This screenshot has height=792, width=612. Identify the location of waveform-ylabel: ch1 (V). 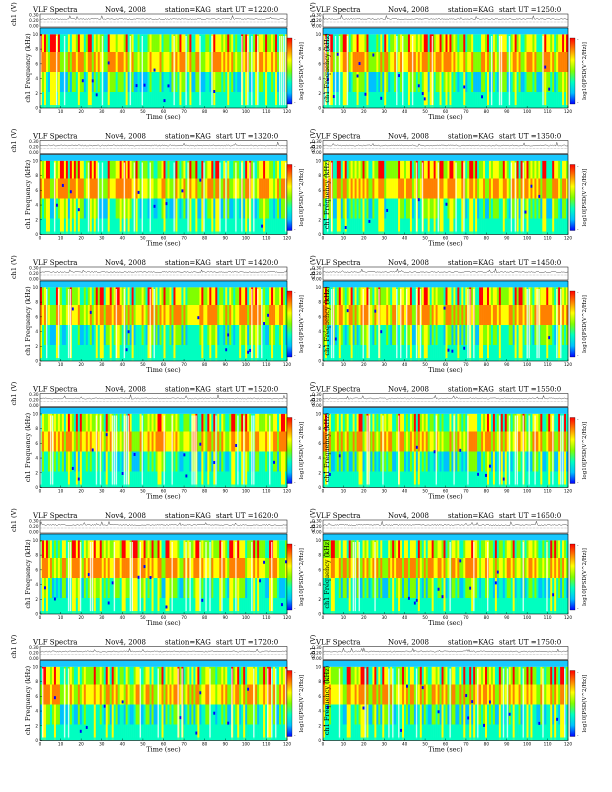
(313, 140).